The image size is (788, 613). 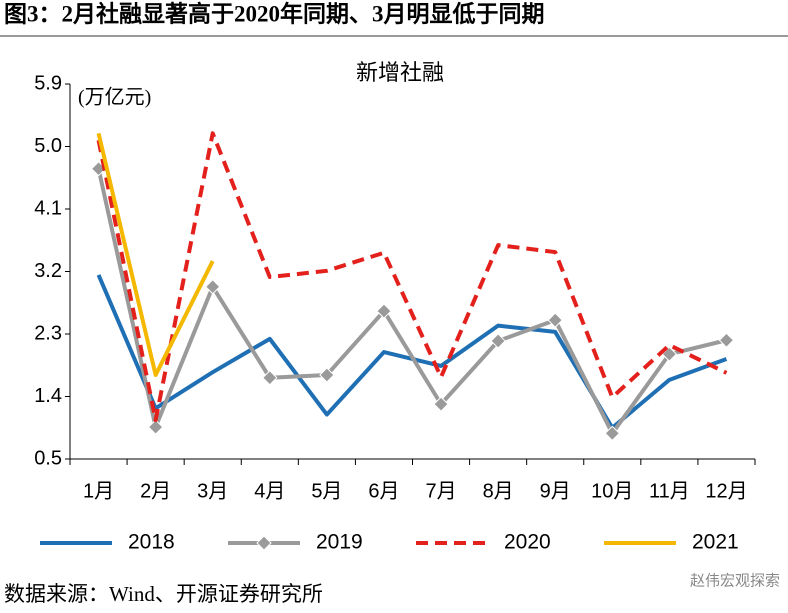 What do you see at coordinates (48, 271) in the screenshot?
I see `y-tick-label: 3.2` at bounding box center [48, 271].